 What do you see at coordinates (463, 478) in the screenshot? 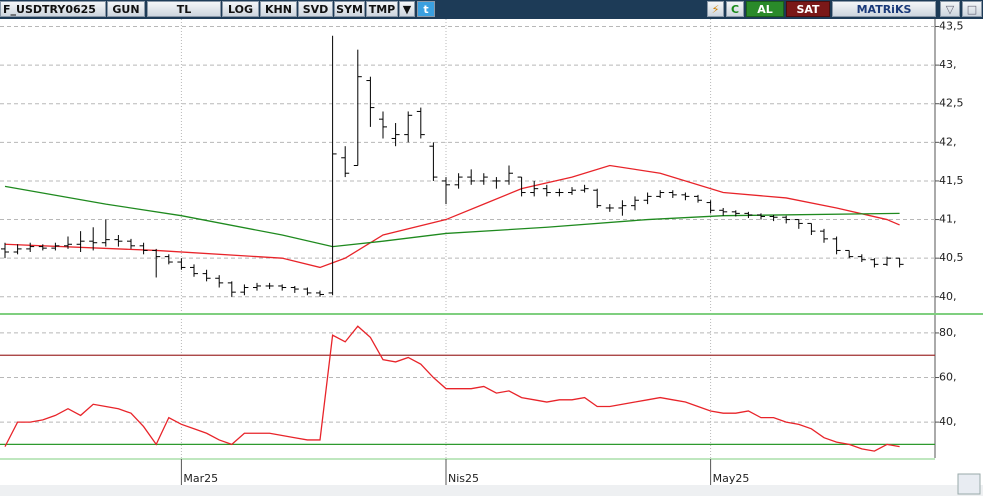
I see `x-tick-label: Nis25` at bounding box center [463, 478].